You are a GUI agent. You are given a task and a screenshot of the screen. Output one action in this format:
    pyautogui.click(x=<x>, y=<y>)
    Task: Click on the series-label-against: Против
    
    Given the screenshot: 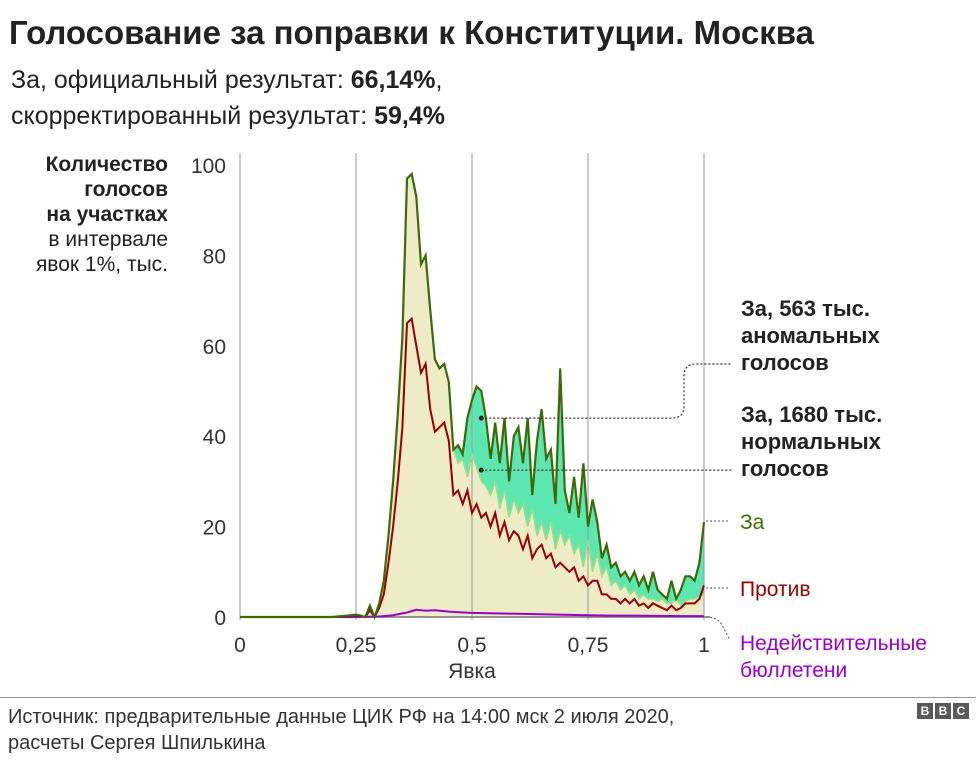 What is the action you would take?
    pyautogui.click(x=775, y=589)
    